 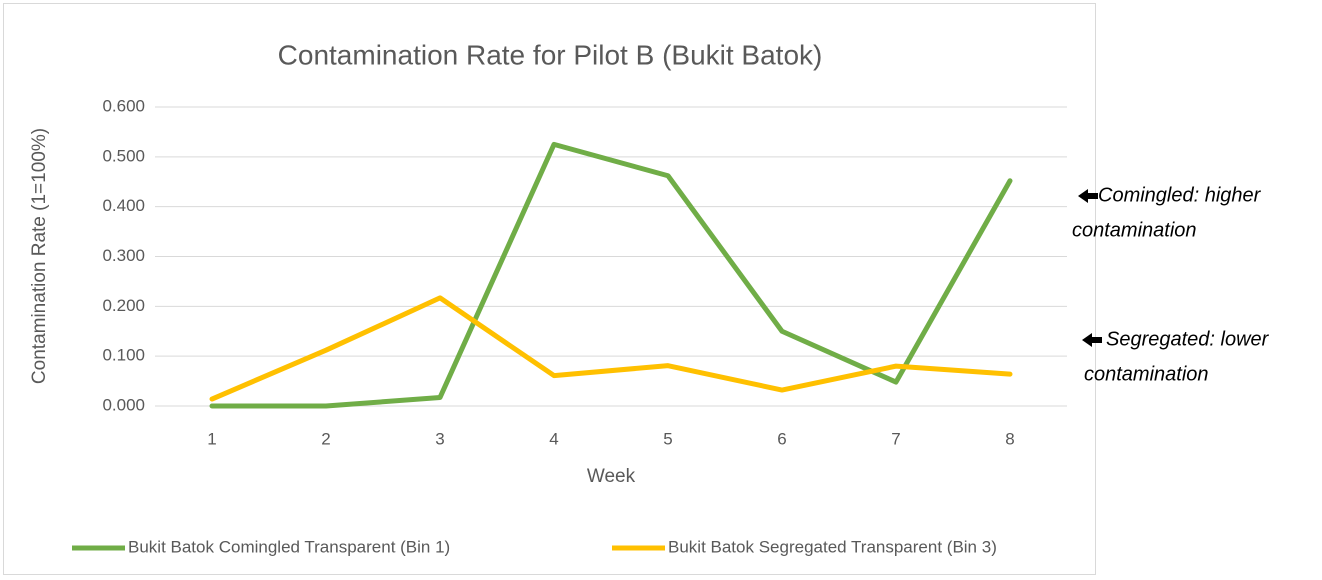 What do you see at coordinates (553, 438) in the screenshot?
I see `x-tick-label: 4` at bounding box center [553, 438].